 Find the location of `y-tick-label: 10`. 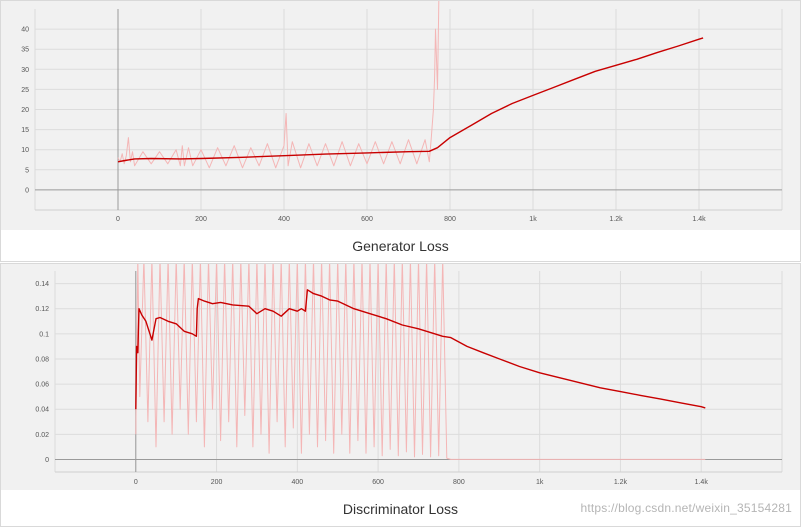

y-tick-label: 10 is located at coordinates (25, 150).